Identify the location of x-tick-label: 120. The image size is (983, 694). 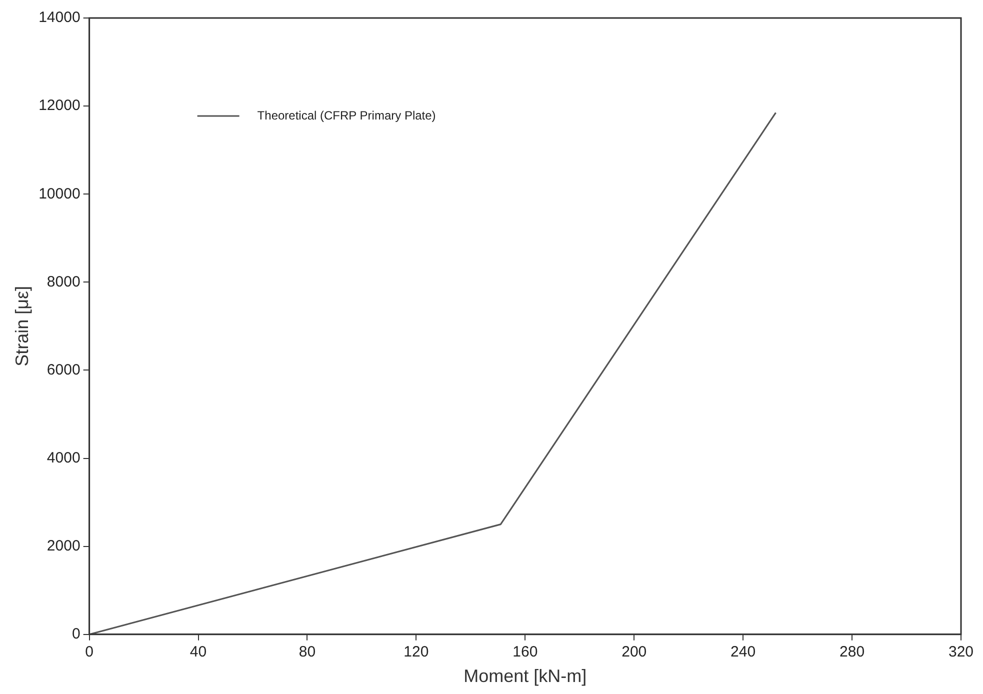
(416, 652).